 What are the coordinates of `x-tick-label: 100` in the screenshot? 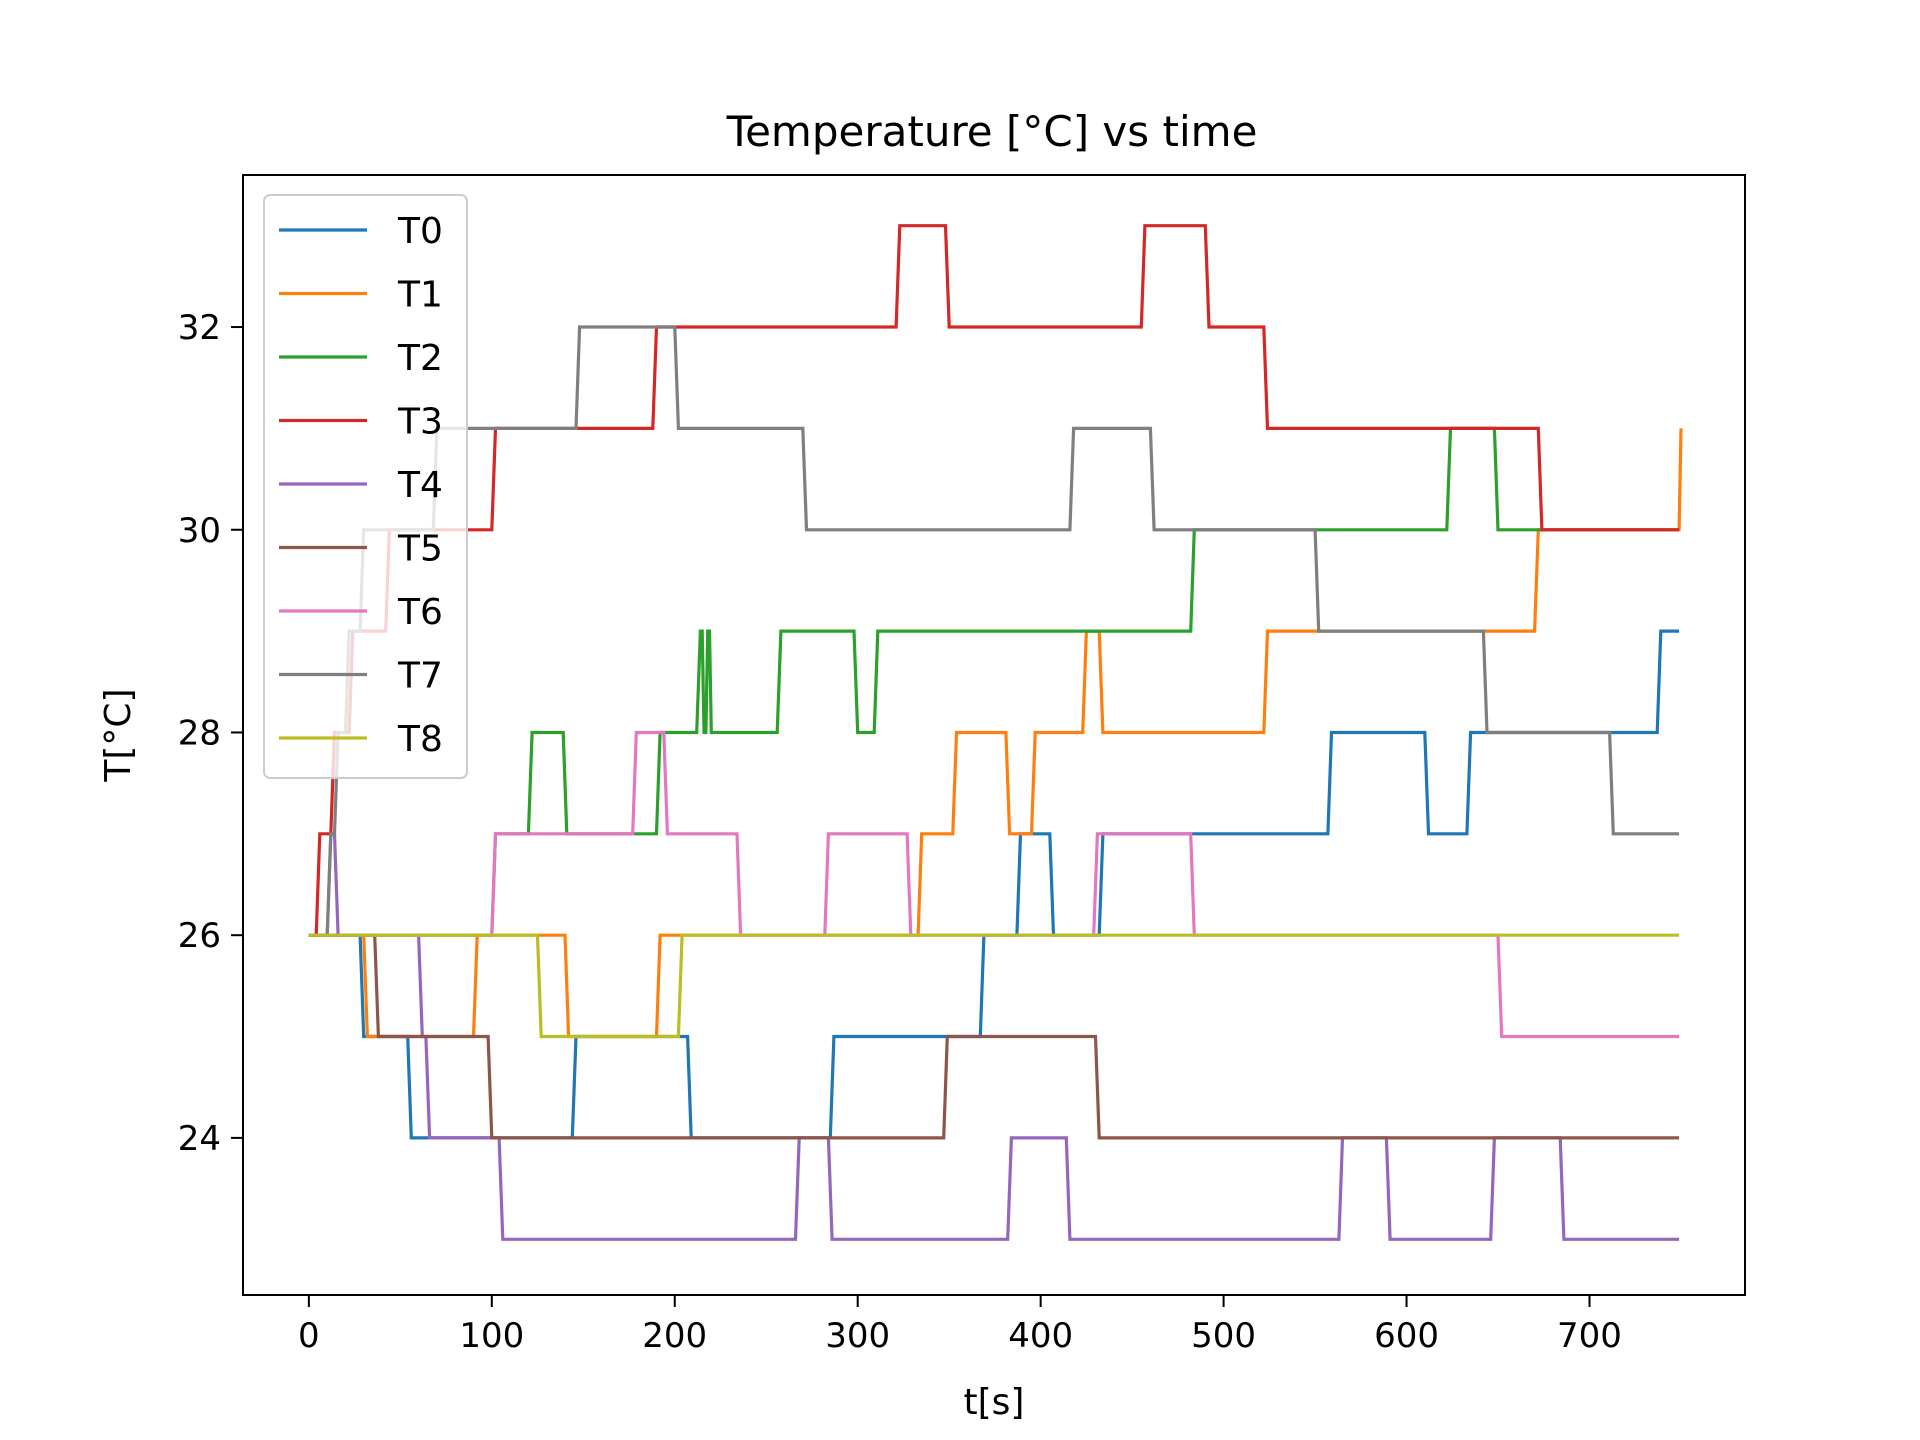 It's located at (491, 1336).